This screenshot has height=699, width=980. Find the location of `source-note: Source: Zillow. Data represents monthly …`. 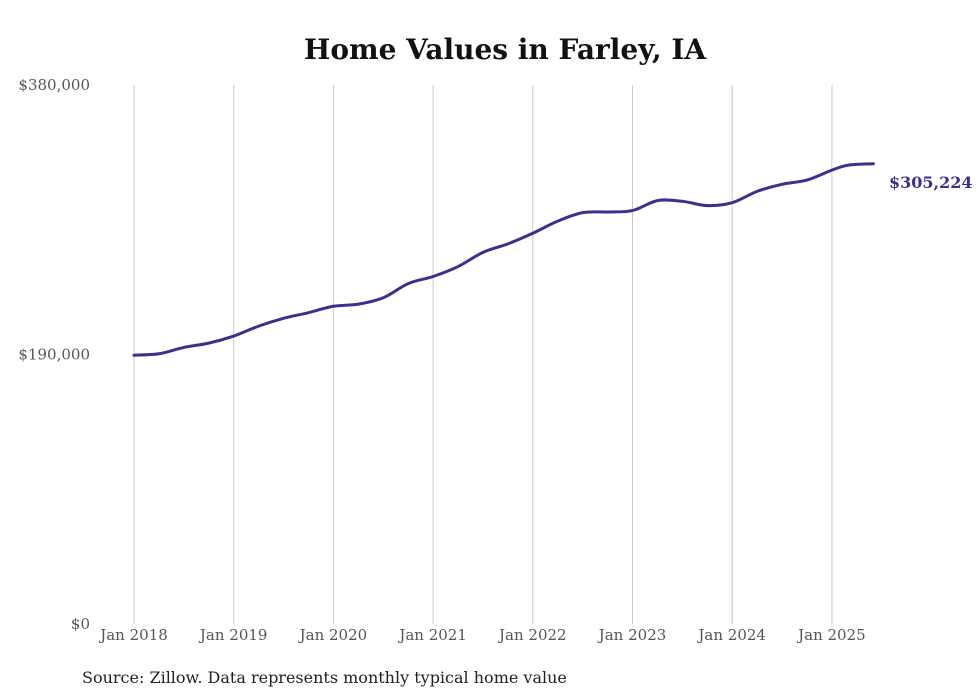

source-note: Source: Zillow. Data represents monthly … is located at coordinates (324, 677).